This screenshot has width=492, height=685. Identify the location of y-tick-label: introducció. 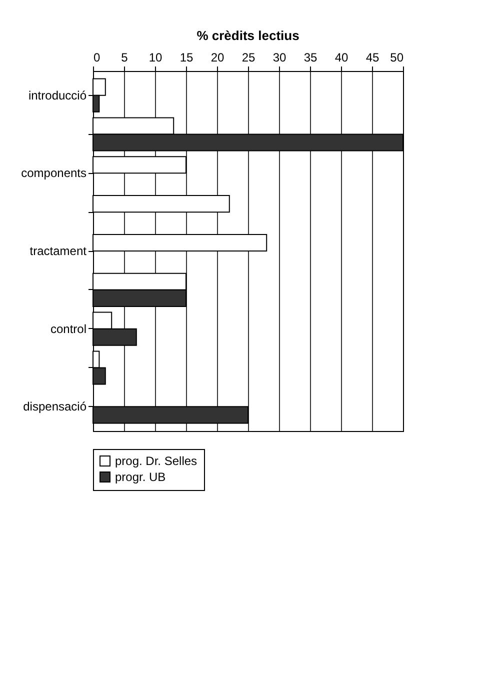
(57, 95).